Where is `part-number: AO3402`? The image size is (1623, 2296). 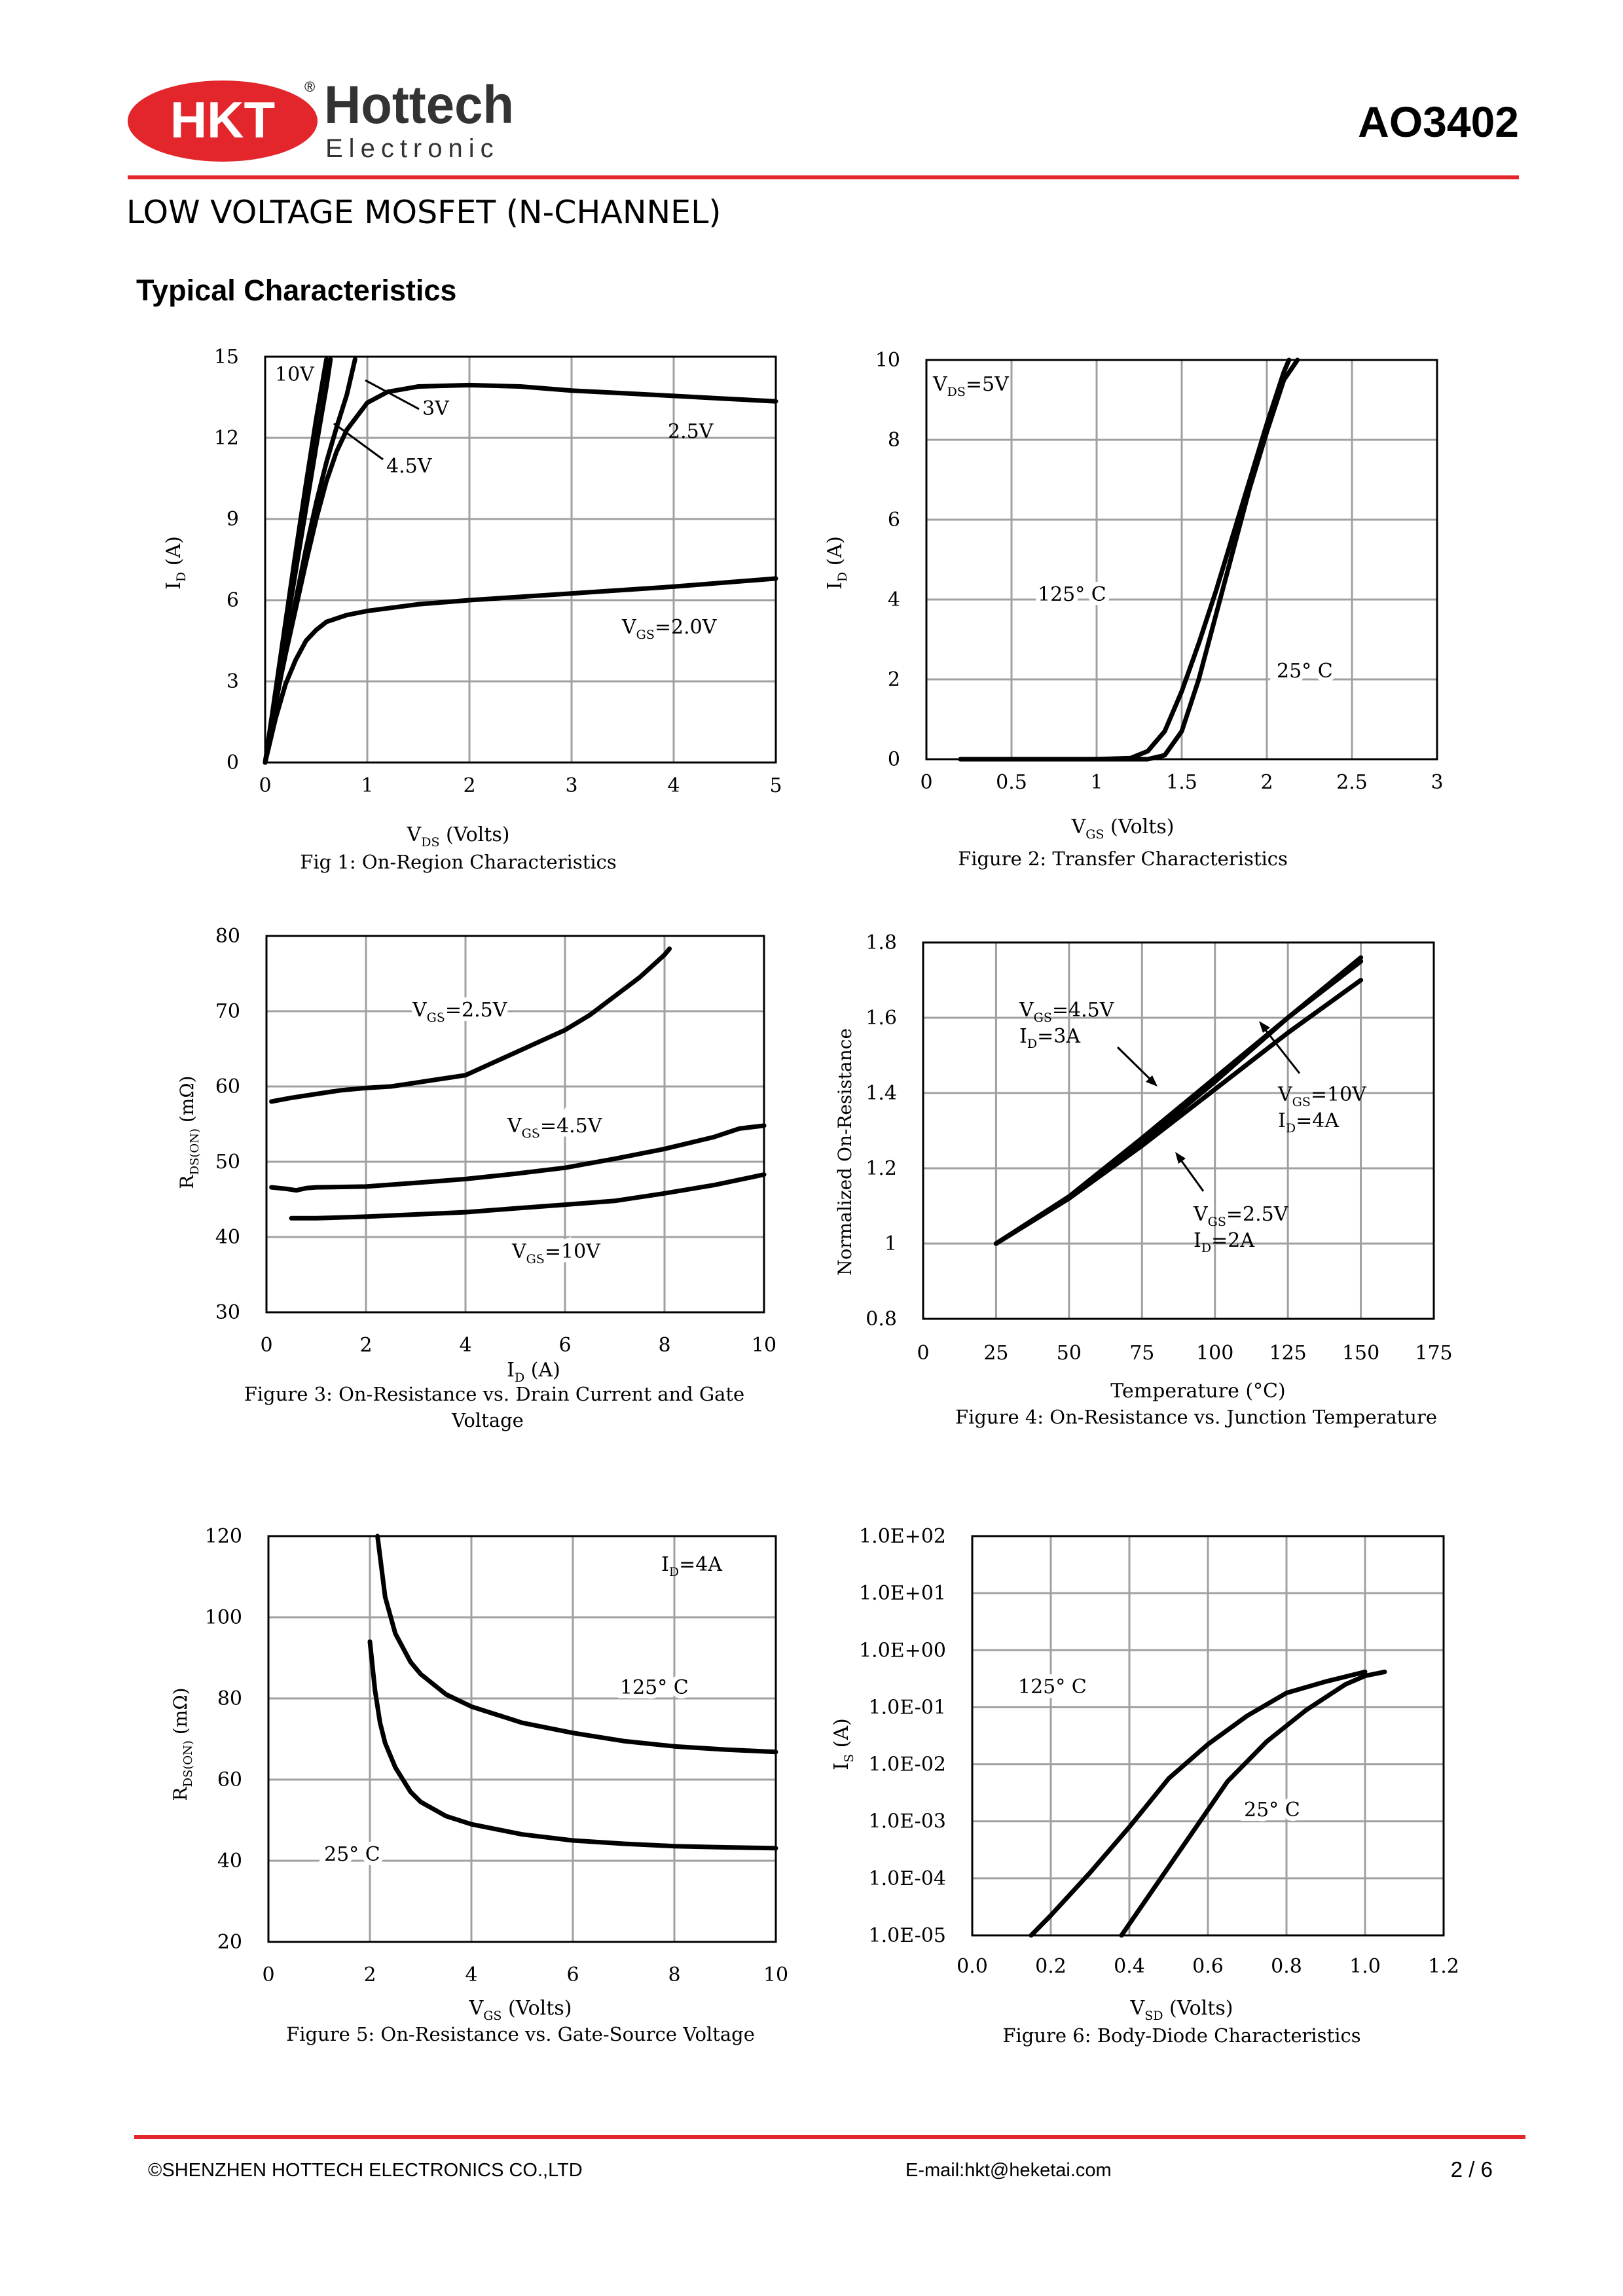
part-number: AO3402 is located at coordinates (1438, 122).